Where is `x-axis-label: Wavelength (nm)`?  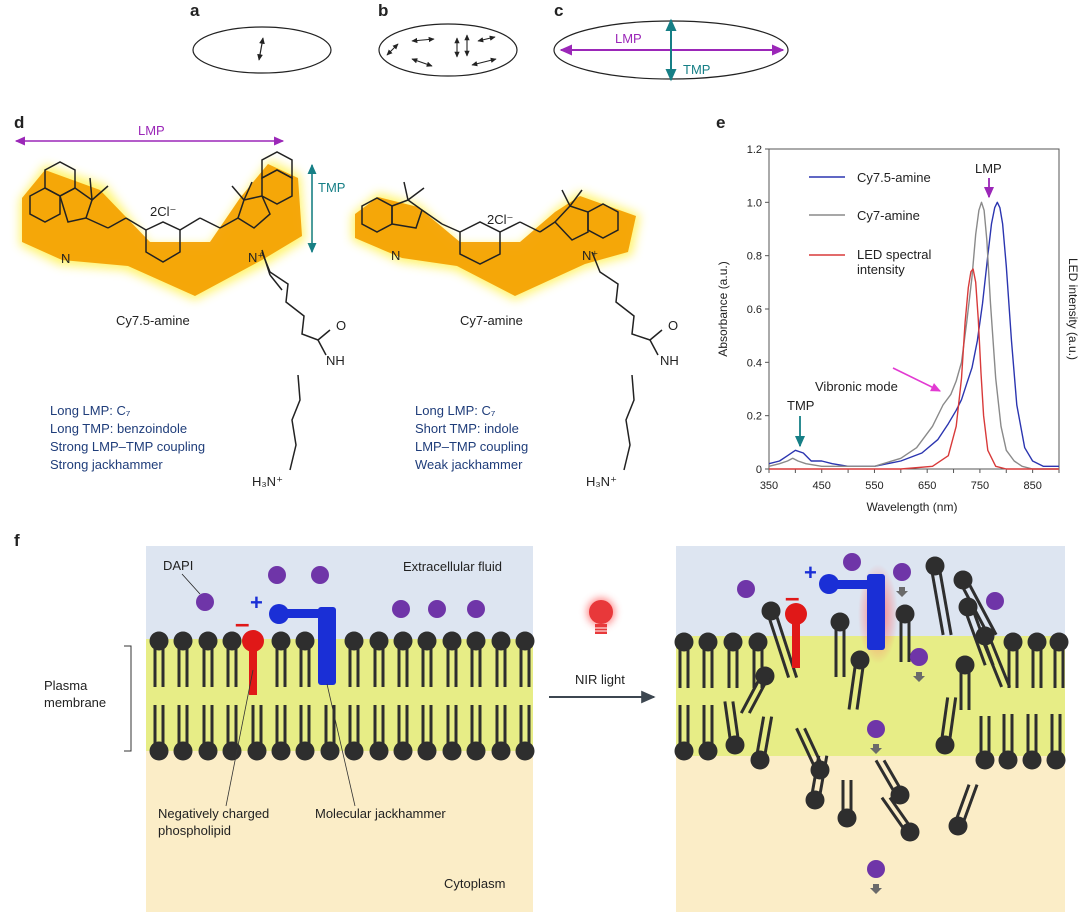
x-axis-label: Wavelength (nm) is located at coordinates (912, 507).